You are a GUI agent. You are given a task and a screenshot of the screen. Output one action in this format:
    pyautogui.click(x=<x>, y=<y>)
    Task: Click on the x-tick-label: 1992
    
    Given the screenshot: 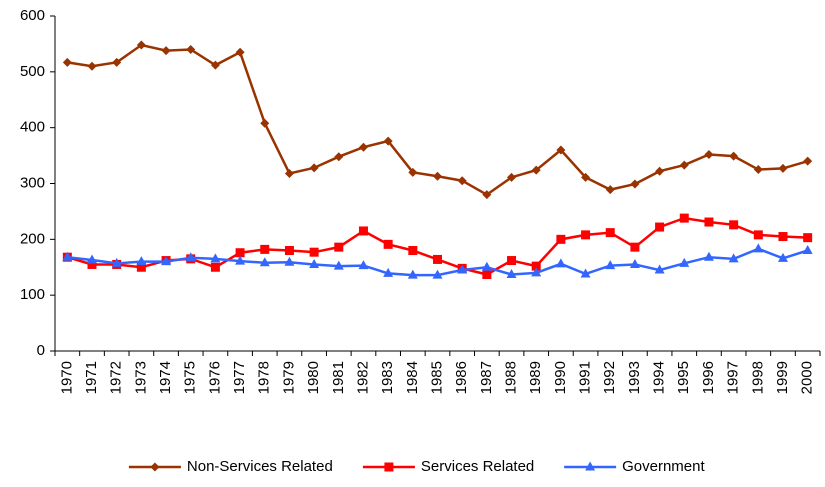 What is the action you would take?
    pyautogui.click(x=609, y=377)
    